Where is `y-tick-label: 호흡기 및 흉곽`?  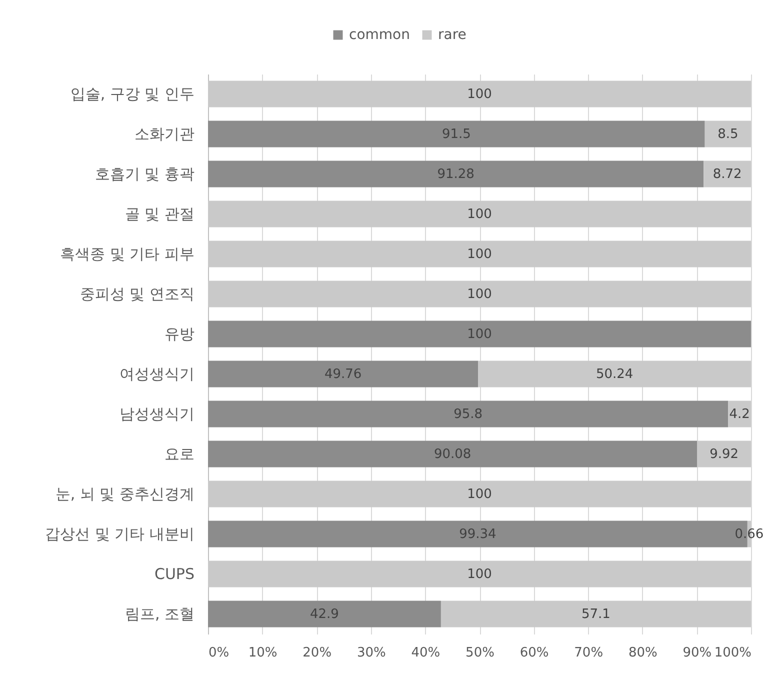
y-tick-label: 호흡기 및 흉곽 is located at coordinates (144, 174).